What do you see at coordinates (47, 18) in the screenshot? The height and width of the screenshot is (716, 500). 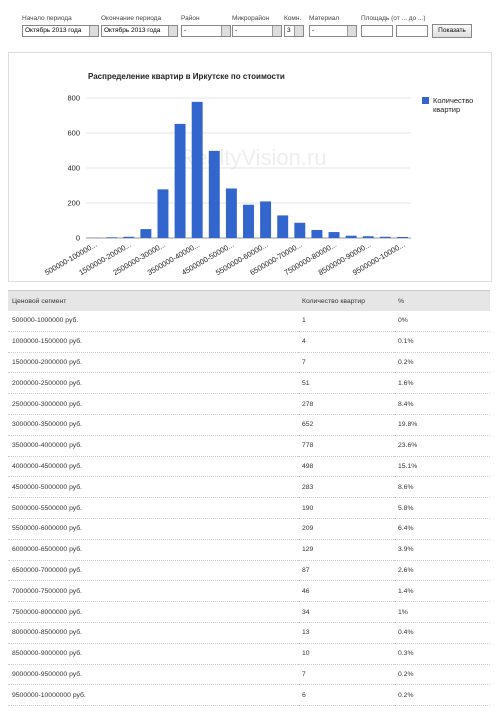 I see `filter-label: Начало периода` at bounding box center [47, 18].